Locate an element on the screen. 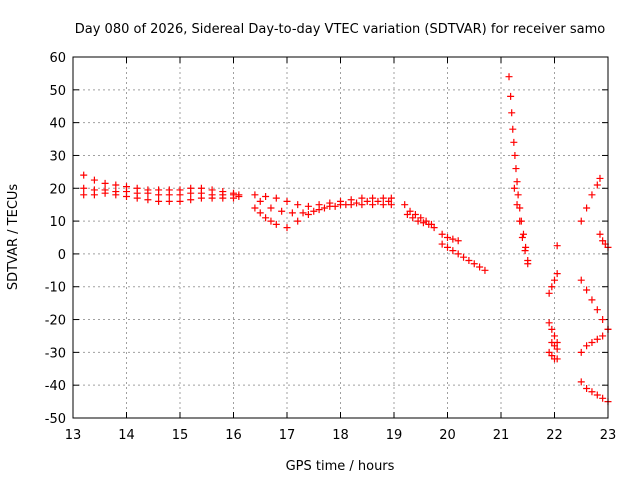 The height and width of the screenshot is (480, 640). y-tick-label: -30 is located at coordinates (55, 353).